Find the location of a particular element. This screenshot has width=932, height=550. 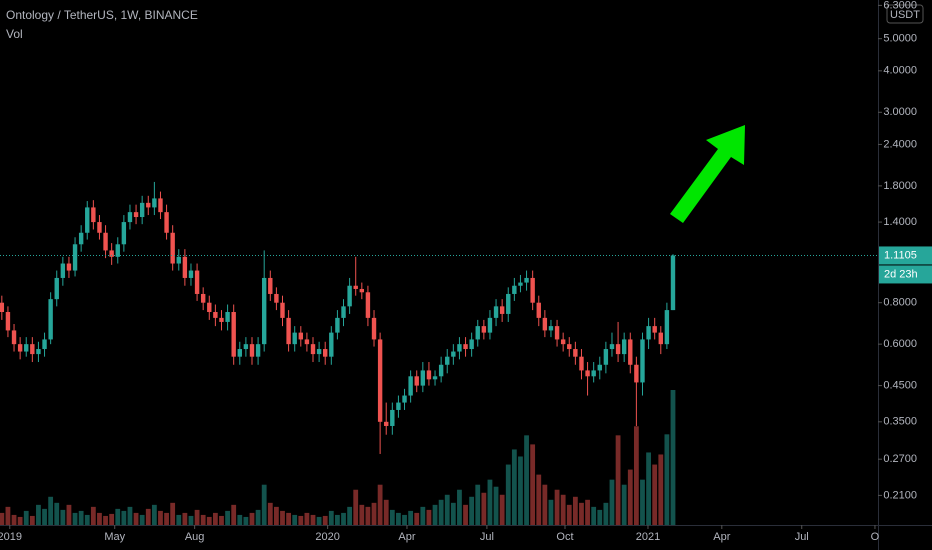

x-tick-label: Oct is located at coordinates (564, 537).